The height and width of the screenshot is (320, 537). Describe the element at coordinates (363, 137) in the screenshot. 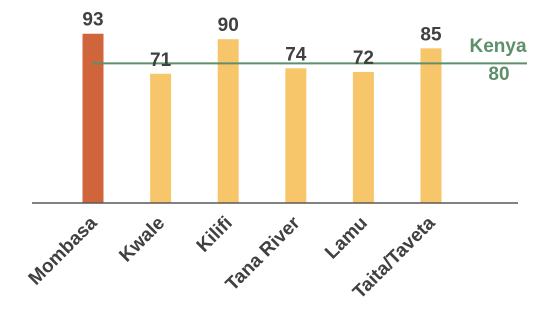

I see `bar-lamu` at that location.